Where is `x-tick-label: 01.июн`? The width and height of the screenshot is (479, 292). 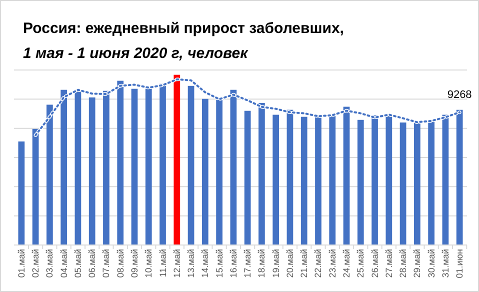
x-tick-label: 01.июн is located at coordinates (459, 263).